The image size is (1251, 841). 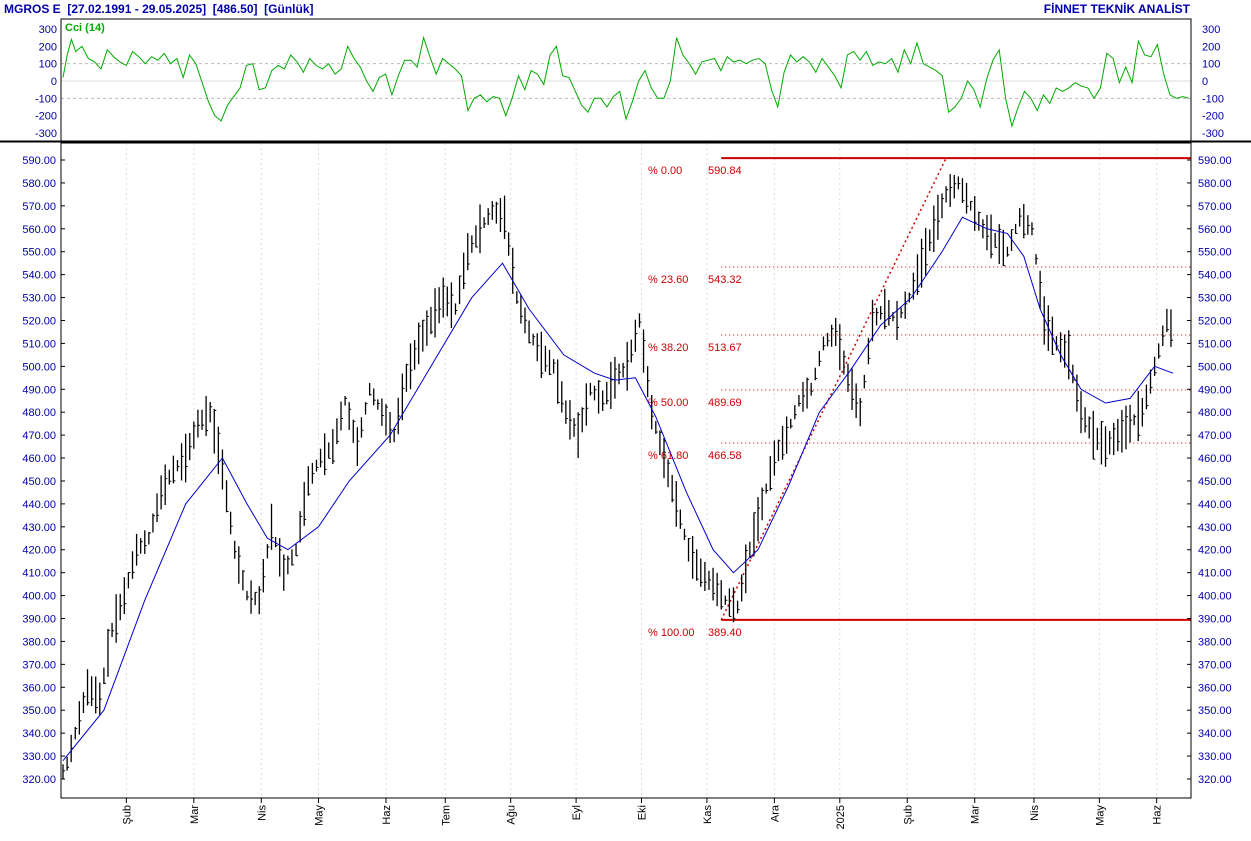 I want to click on price-tick-left: 410.00, so click(x=39, y=574).